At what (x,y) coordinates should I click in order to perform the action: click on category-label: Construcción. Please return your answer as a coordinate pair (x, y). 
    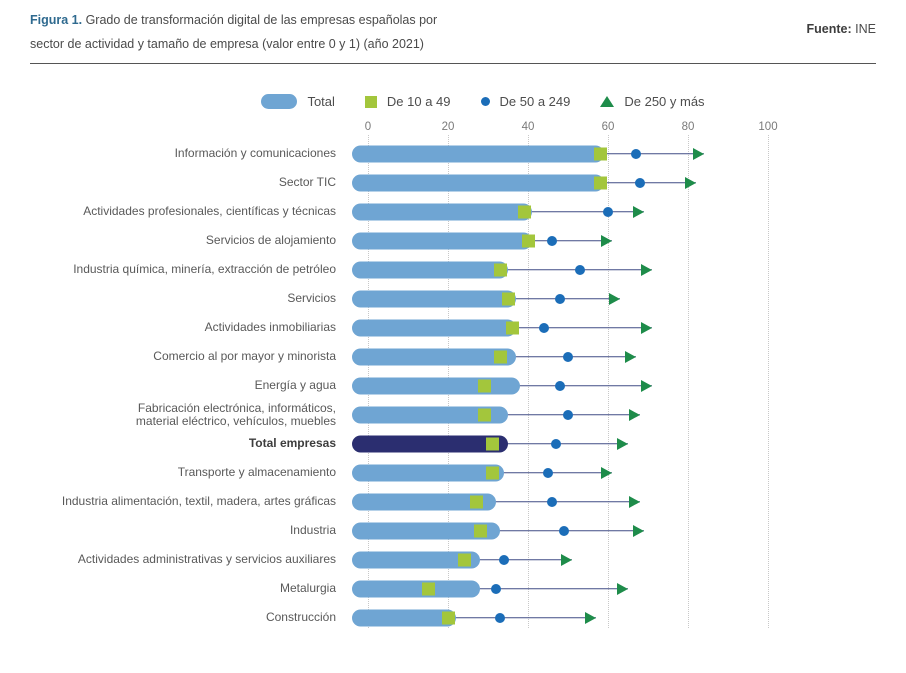
    Looking at the image, I should click on (300, 617).